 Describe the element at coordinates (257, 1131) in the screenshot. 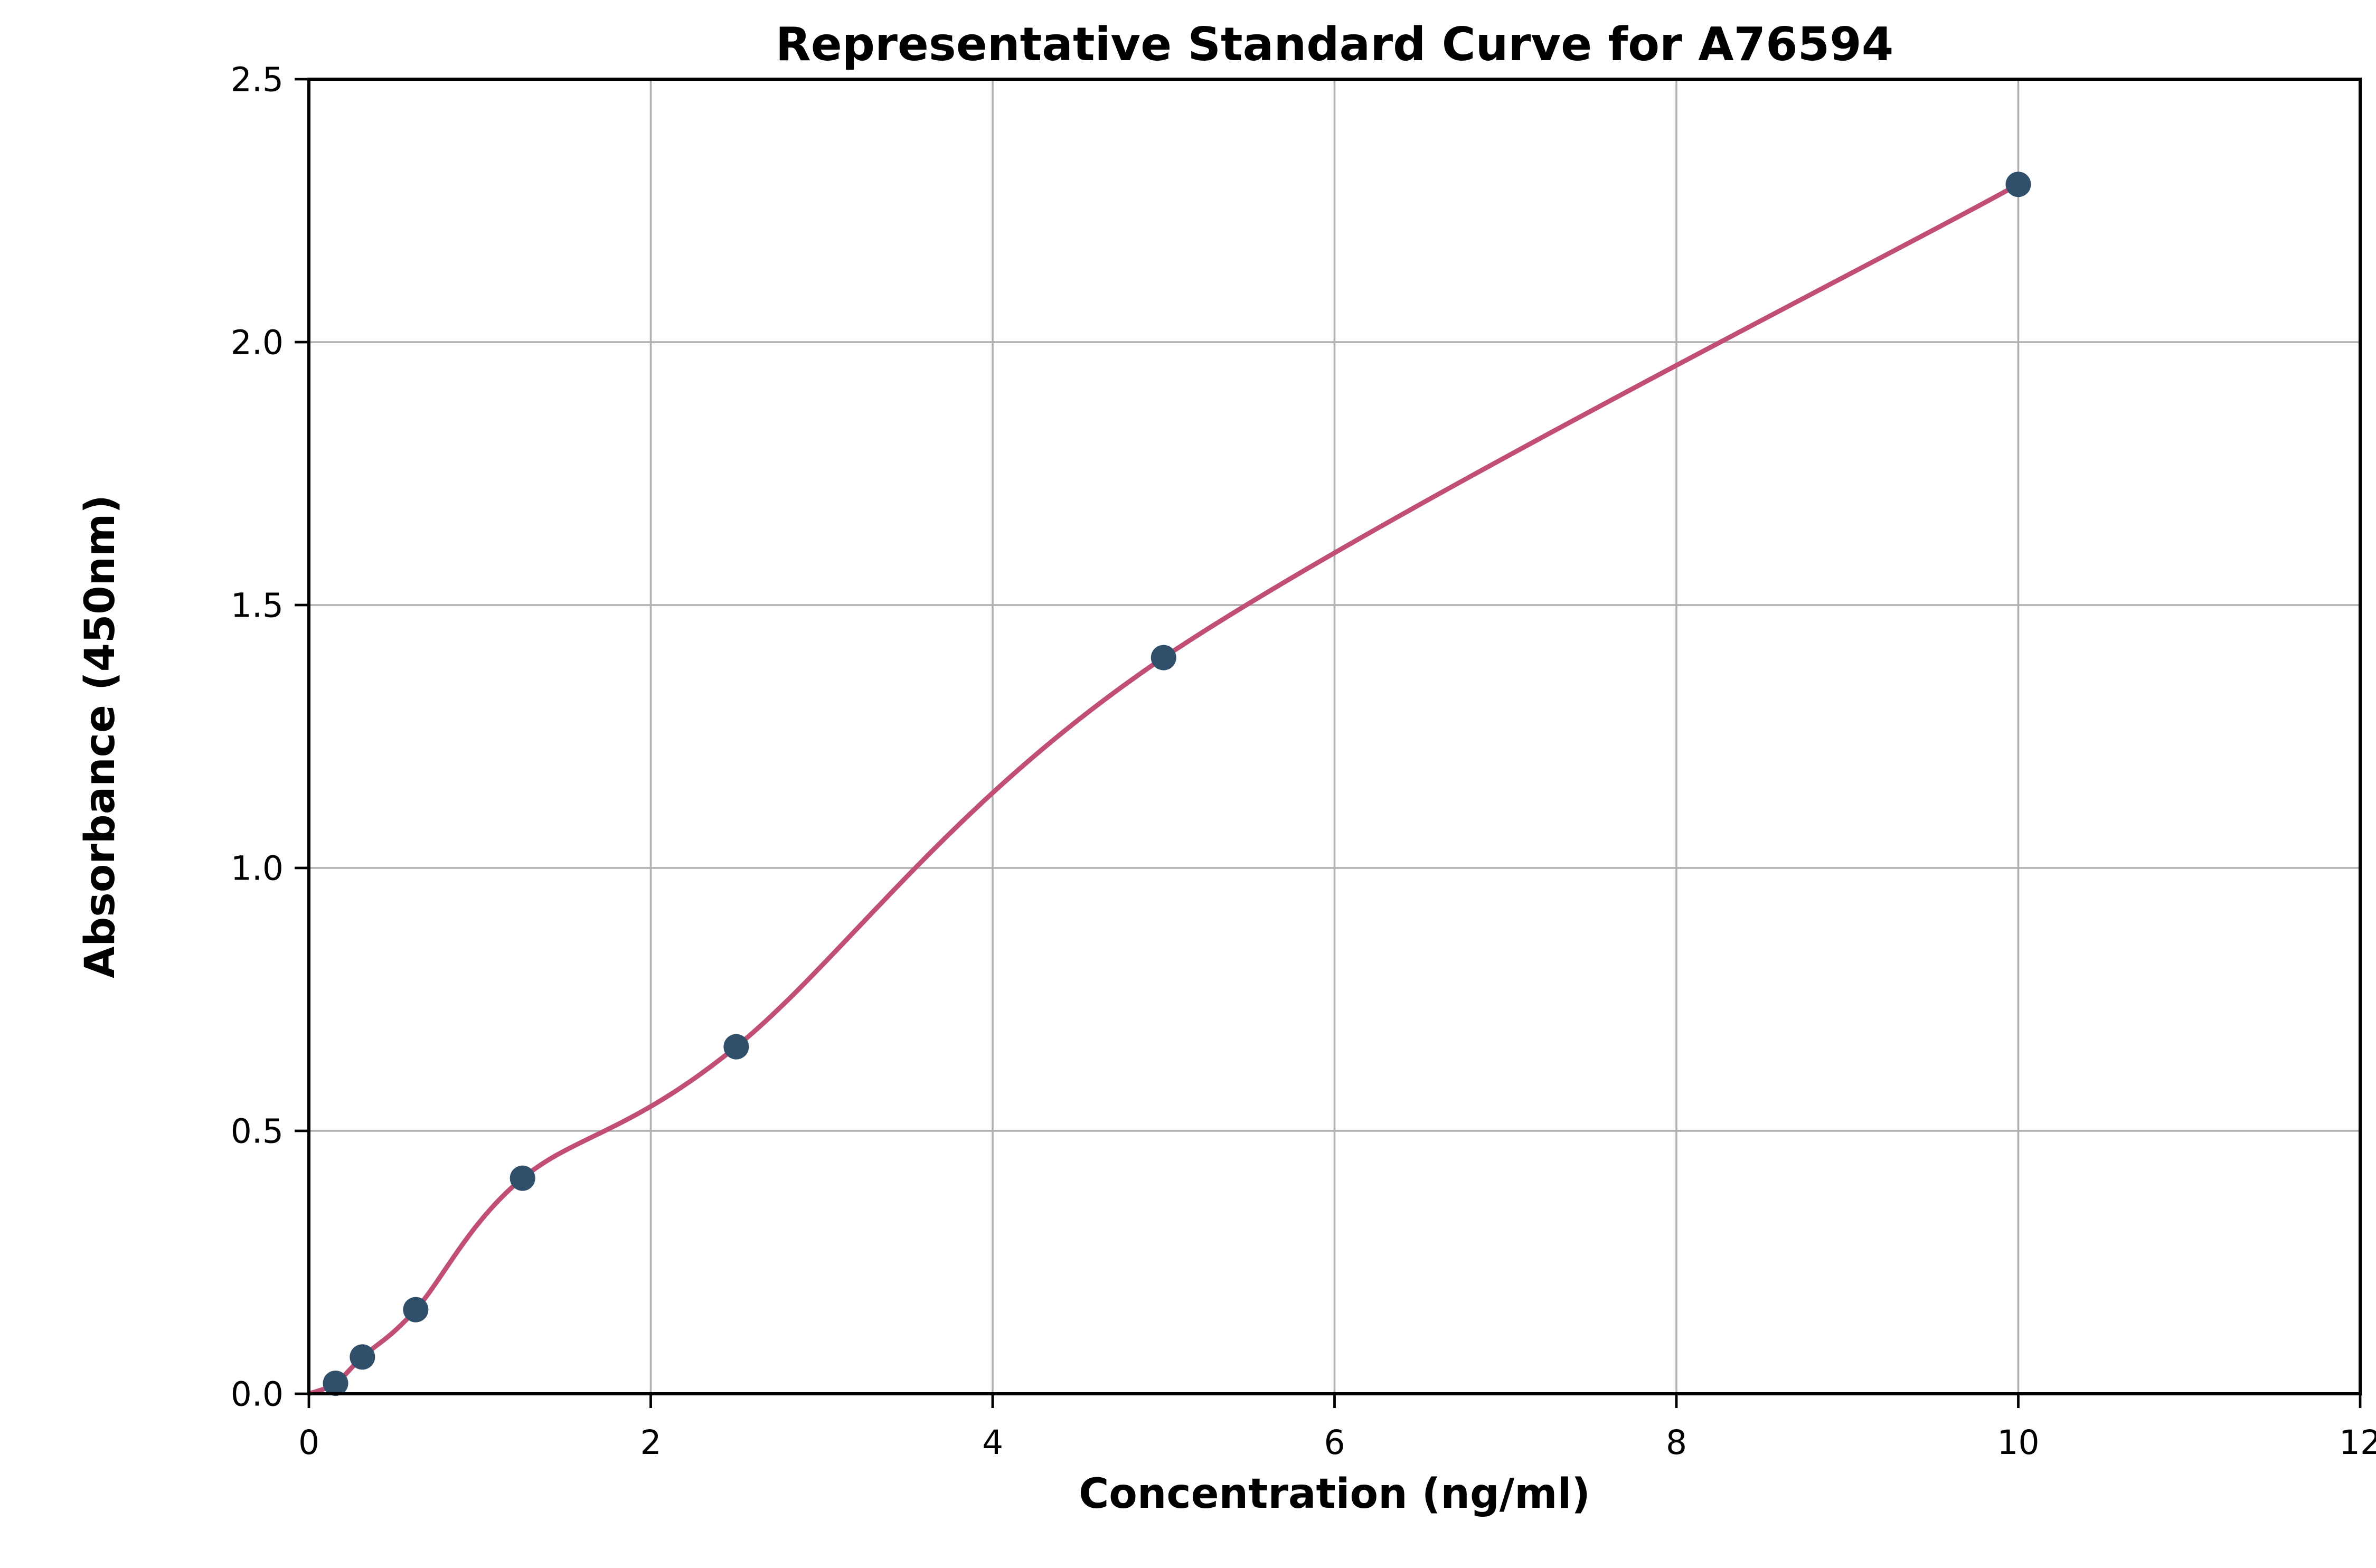

I see `y-tick-label: 0.5` at that location.